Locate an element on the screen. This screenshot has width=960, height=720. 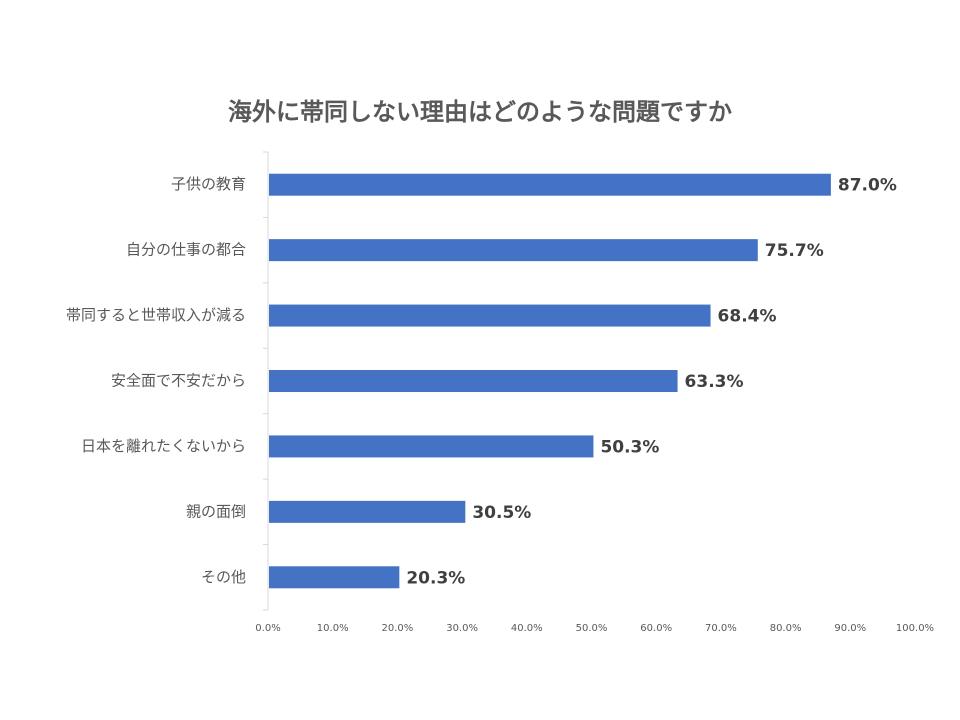
data-label: 87.0% is located at coordinates (867, 186).